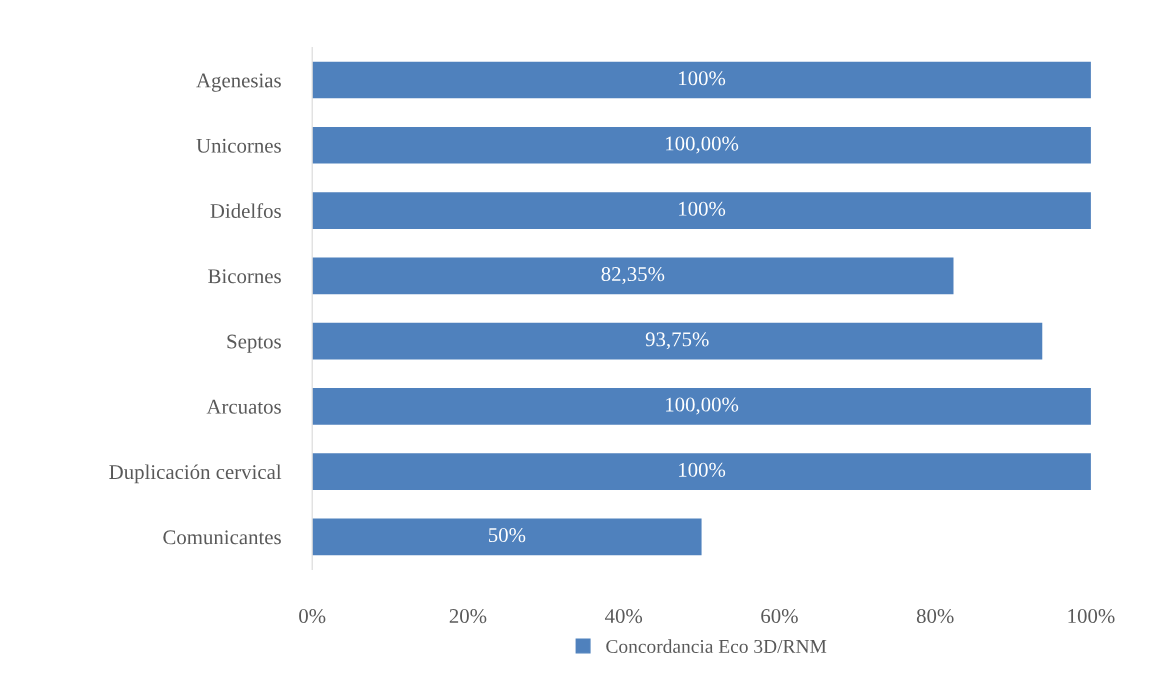 Image resolution: width=1152 pixels, height=678 pixels. I want to click on y-tick-label: Septos, so click(254, 343).